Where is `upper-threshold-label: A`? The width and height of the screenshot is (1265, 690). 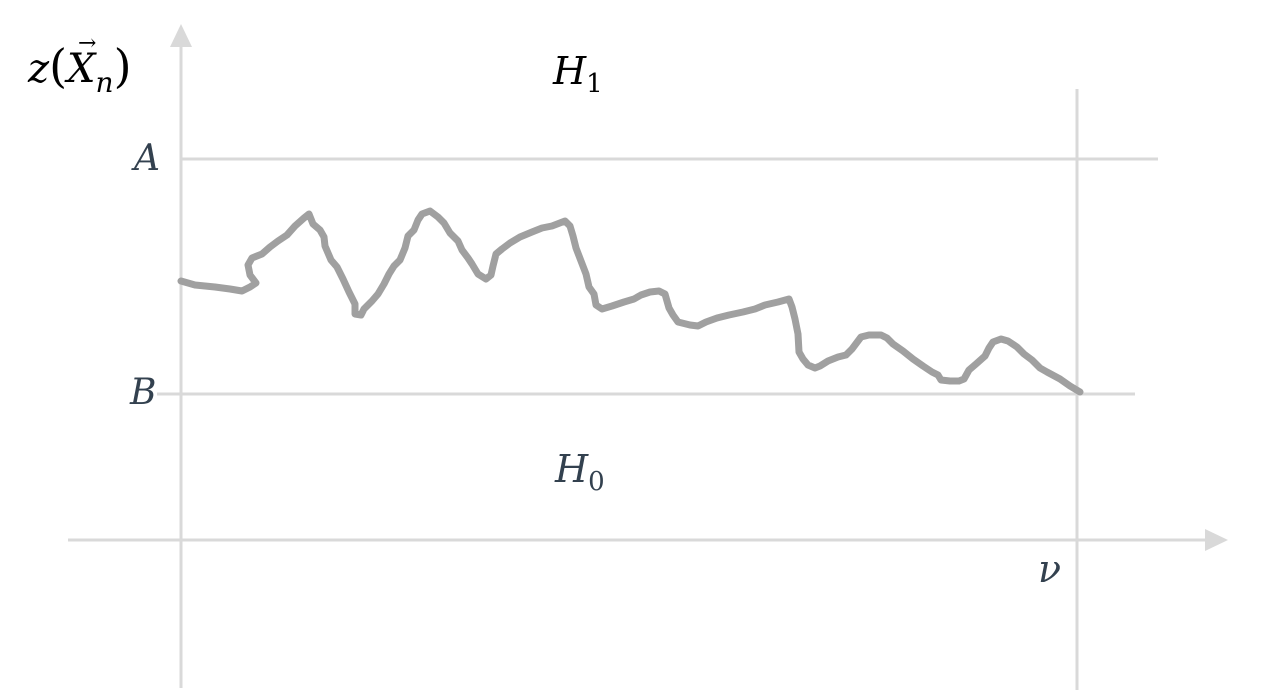 upper-threshold-label: A is located at coordinates (145, 158).